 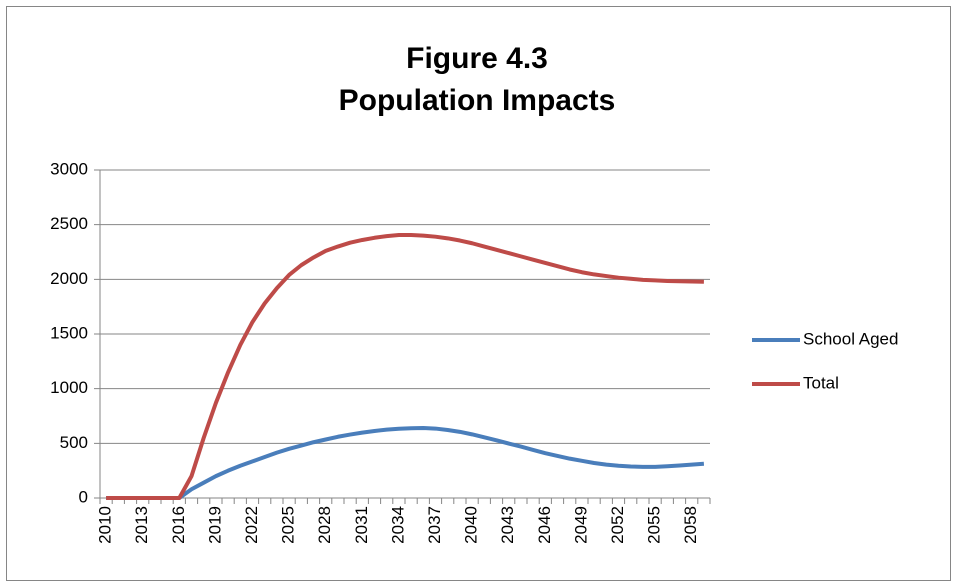 I want to click on x-tick-label: 2046, so click(x=544, y=525).